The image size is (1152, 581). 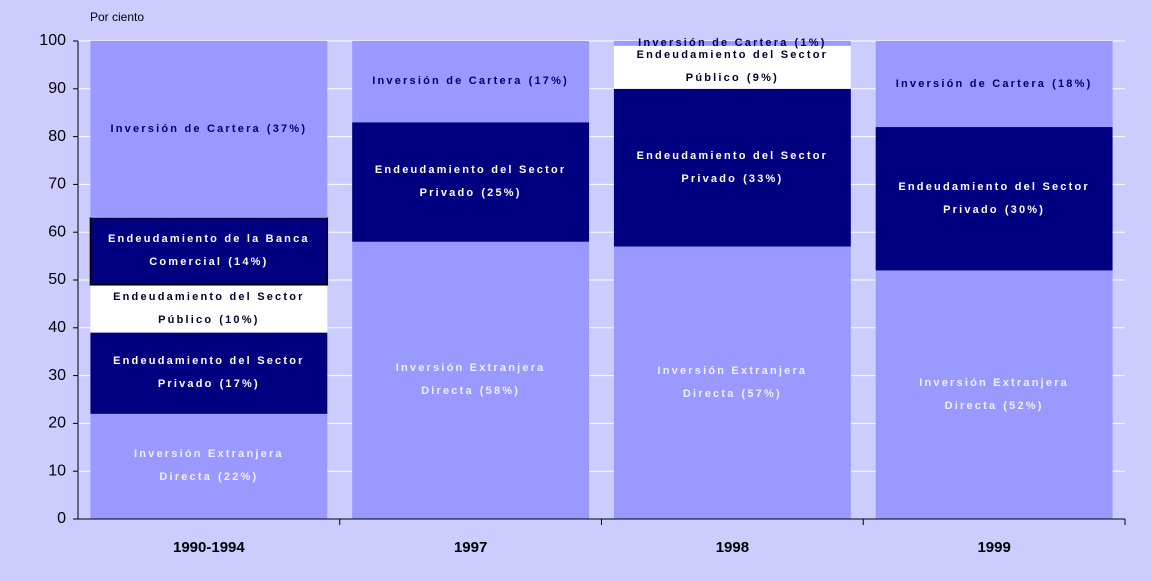 I want to click on value-label: (9%), so click(x=762, y=78).